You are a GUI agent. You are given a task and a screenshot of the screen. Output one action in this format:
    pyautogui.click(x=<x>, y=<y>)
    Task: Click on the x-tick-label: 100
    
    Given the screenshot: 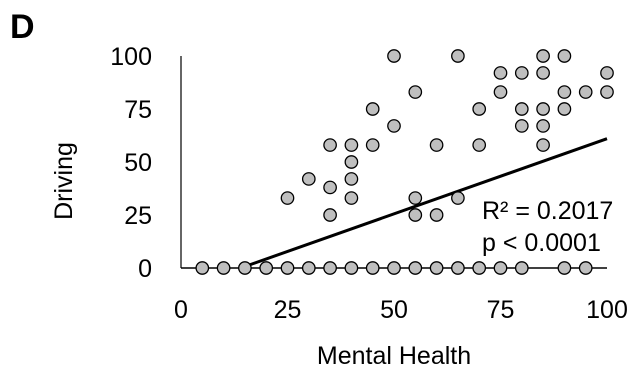 What is the action you would take?
    pyautogui.click(x=607, y=310)
    